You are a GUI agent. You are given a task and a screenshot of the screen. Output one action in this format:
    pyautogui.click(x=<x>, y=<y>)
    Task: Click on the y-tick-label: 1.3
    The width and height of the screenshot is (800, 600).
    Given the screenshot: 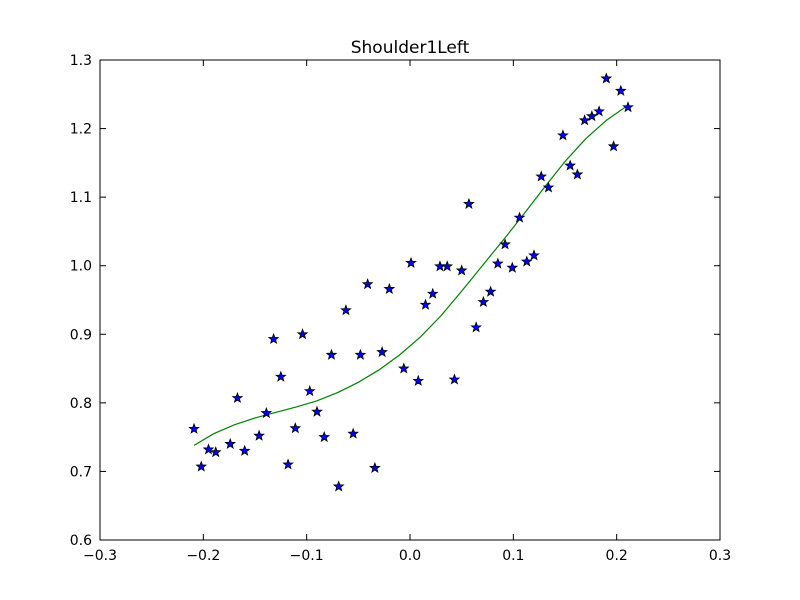 What is the action you would take?
    pyautogui.click(x=81, y=61)
    